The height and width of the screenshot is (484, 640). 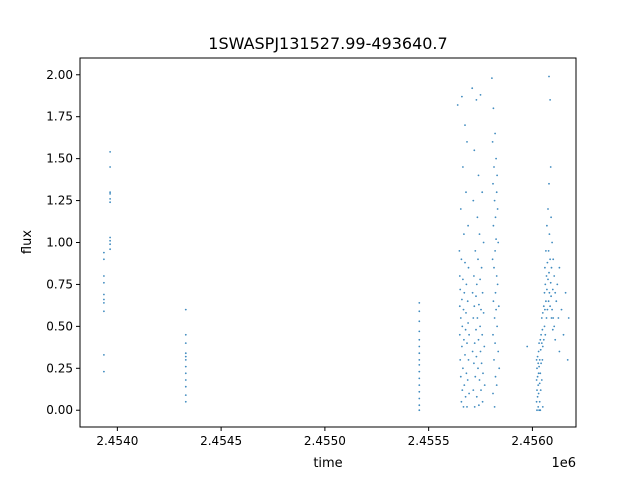 I want to click on y-tick-label: 1.50, so click(x=59, y=159).